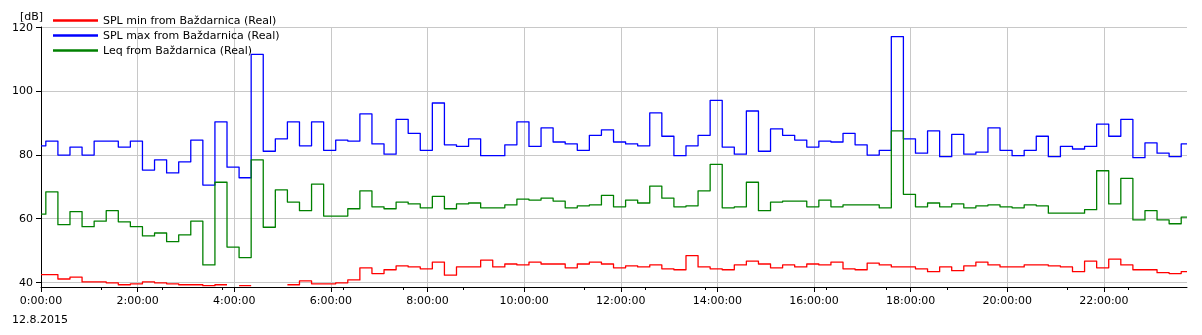 The width and height of the screenshot is (1202, 335). I want to click on x-tick-label: 8:00:00, so click(427, 300).